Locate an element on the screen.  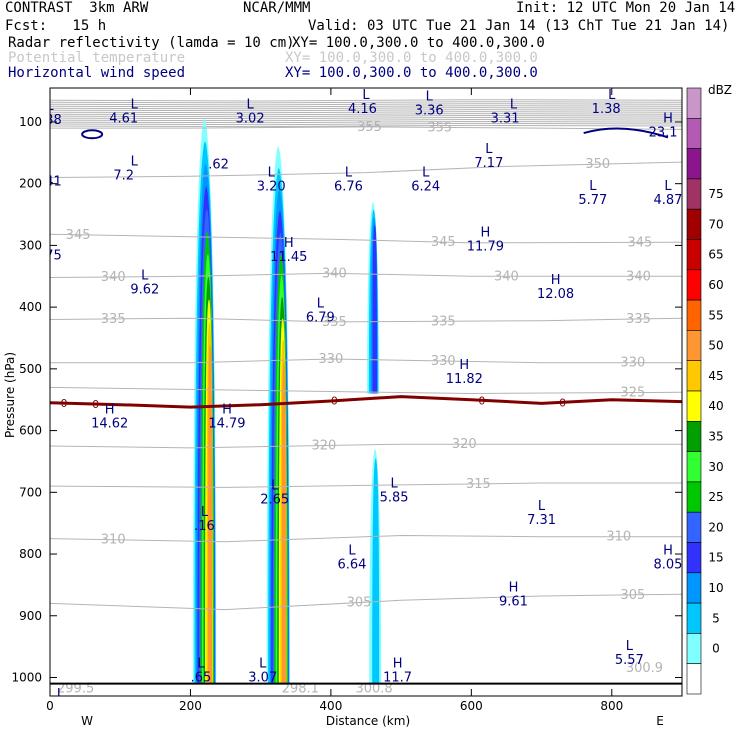
theta-label: 330 is located at coordinates (443, 361).